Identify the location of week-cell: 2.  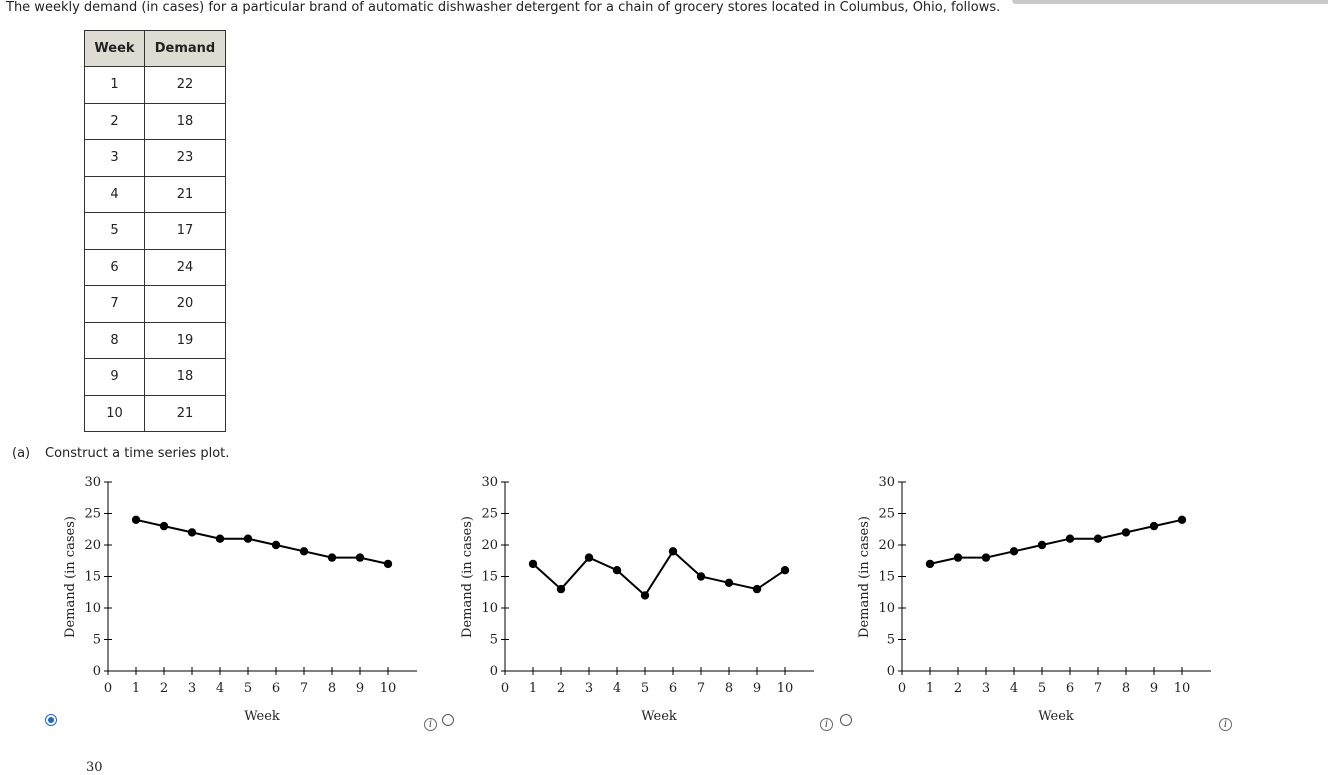
(114, 121).